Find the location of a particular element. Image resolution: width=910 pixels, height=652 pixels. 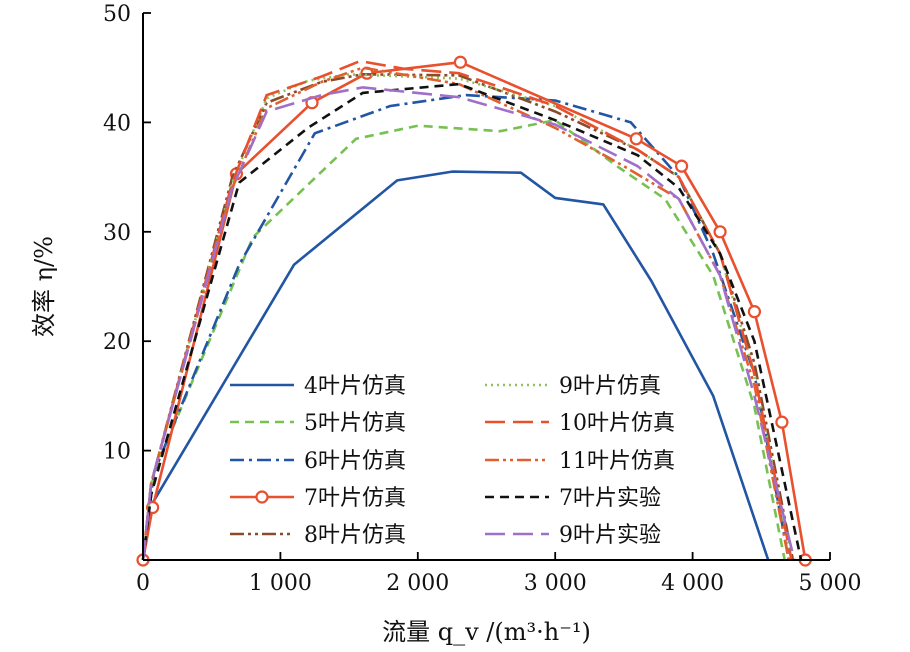

y-tick-label: 30 is located at coordinates (117, 233).